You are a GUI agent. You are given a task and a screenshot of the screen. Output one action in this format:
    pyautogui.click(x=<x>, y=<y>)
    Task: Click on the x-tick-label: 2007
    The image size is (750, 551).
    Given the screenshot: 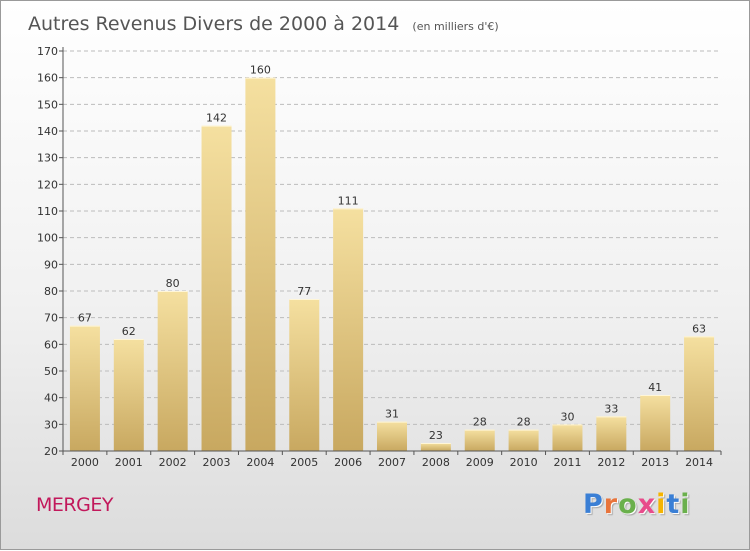 What is the action you would take?
    pyautogui.click(x=392, y=462)
    